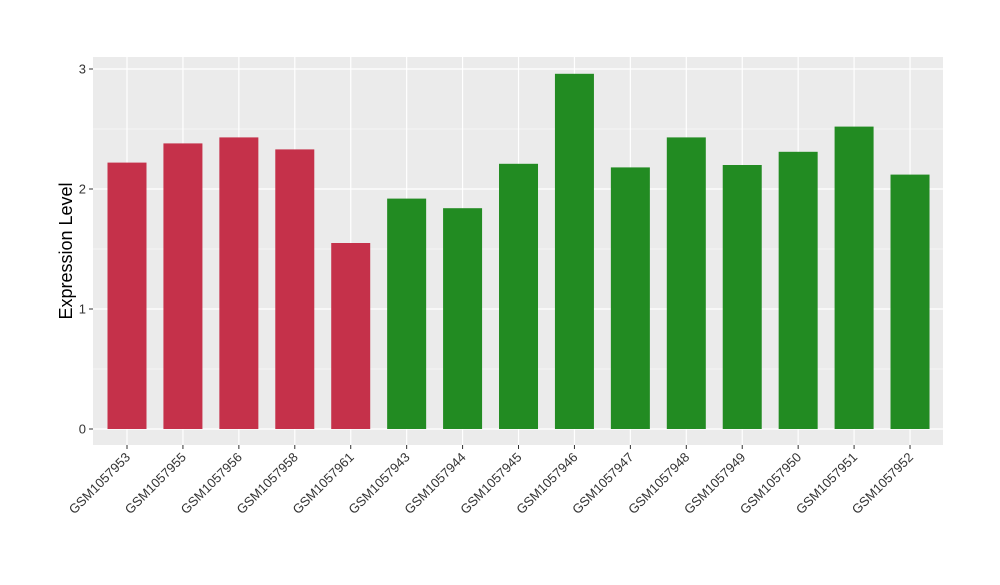 The height and width of the screenshot is (585, 1000). What do you see at coordinates (82, 69) in the screenshot?
I see `y-tick-label: 3` at bounding box center [82, 69].